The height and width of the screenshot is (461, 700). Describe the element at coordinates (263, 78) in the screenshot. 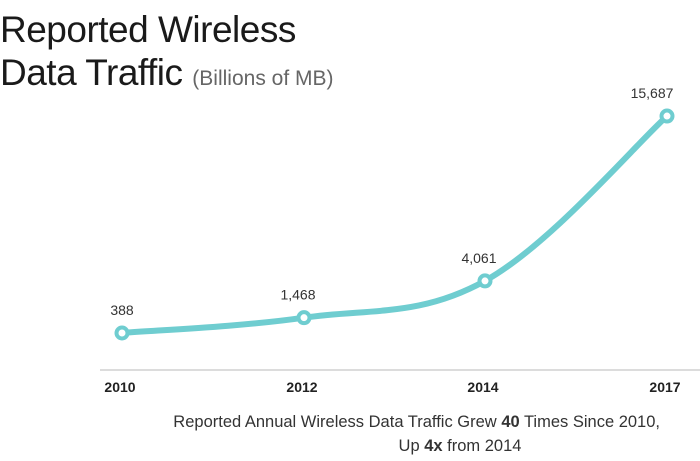

I see `chart-subtitle: (Billions of MB)` at that location.